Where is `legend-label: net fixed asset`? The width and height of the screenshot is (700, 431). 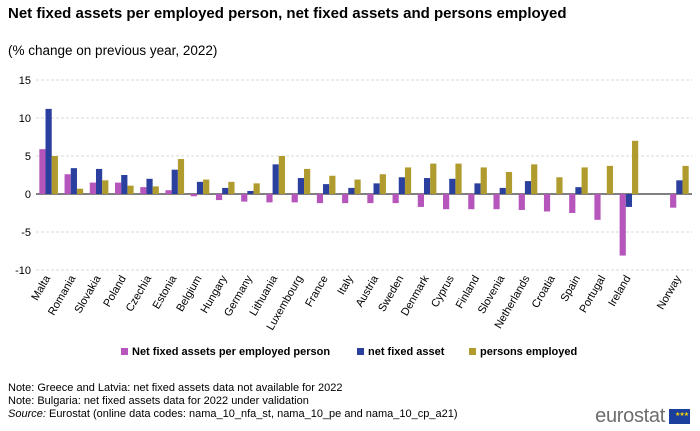 legend-label: net fixed asset is located at coordinates (406, 352).